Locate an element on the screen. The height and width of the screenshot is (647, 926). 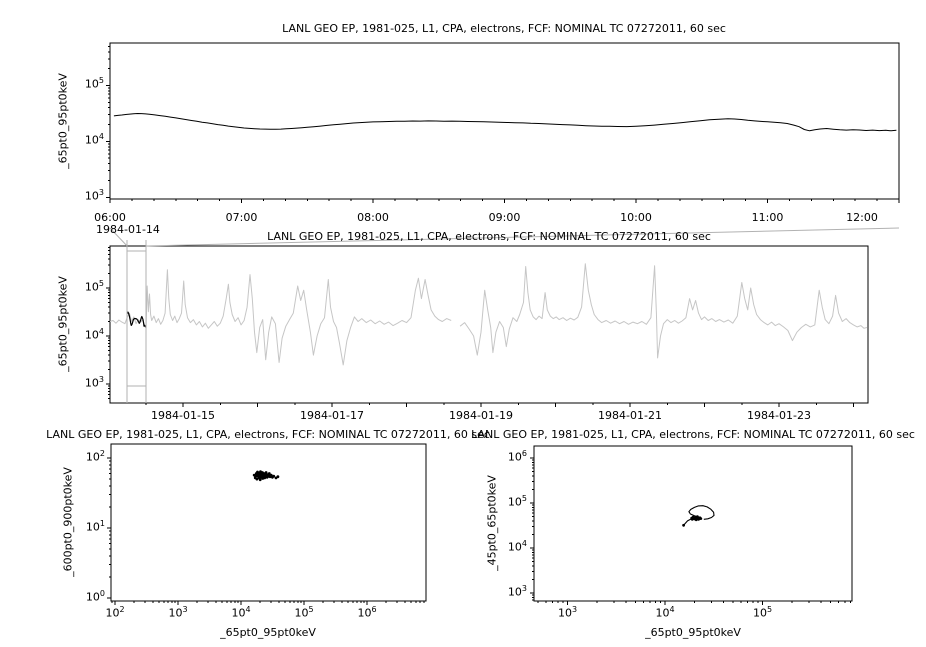
overview-series-line is located at coordinates (488, 314).